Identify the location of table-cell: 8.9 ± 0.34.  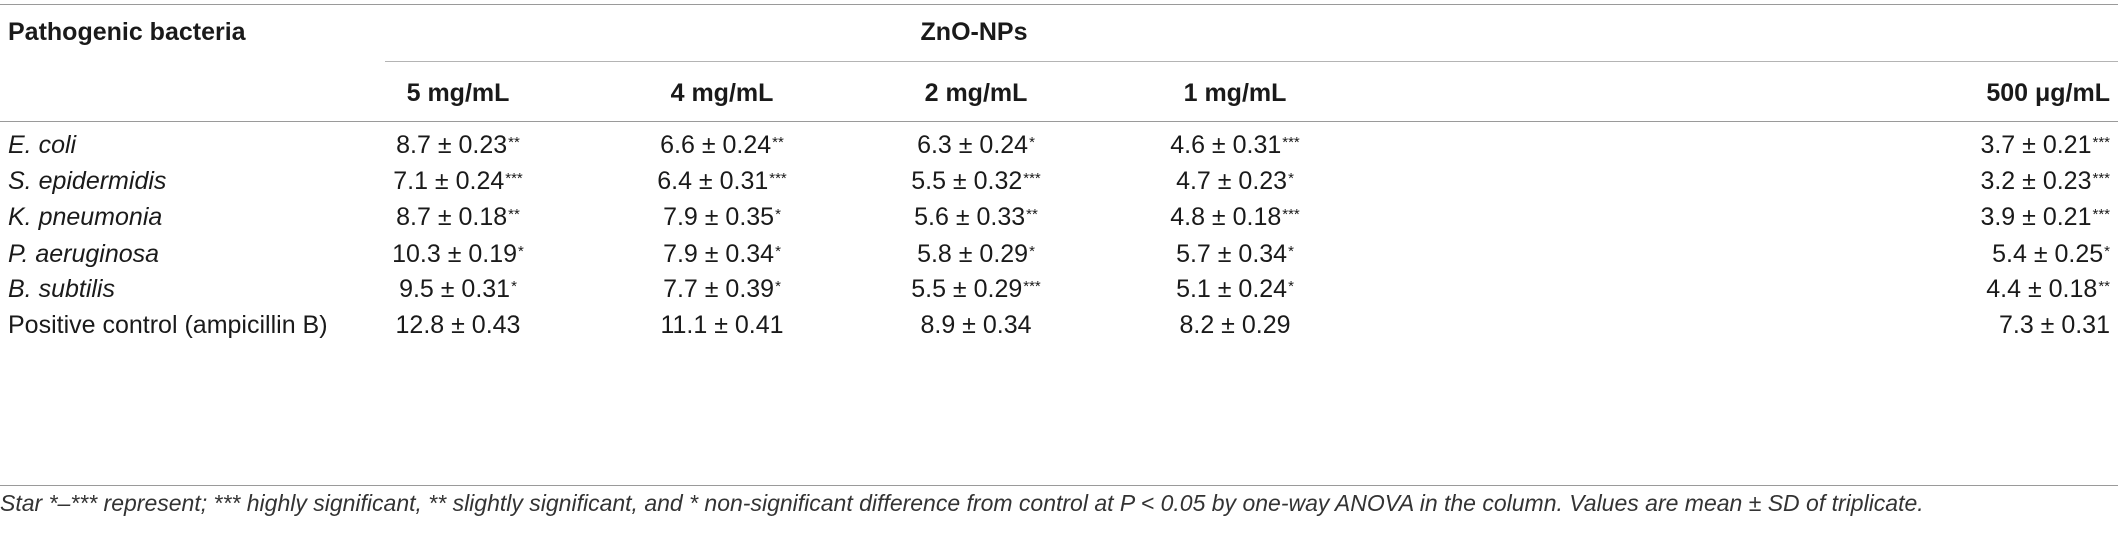
(975, 325).